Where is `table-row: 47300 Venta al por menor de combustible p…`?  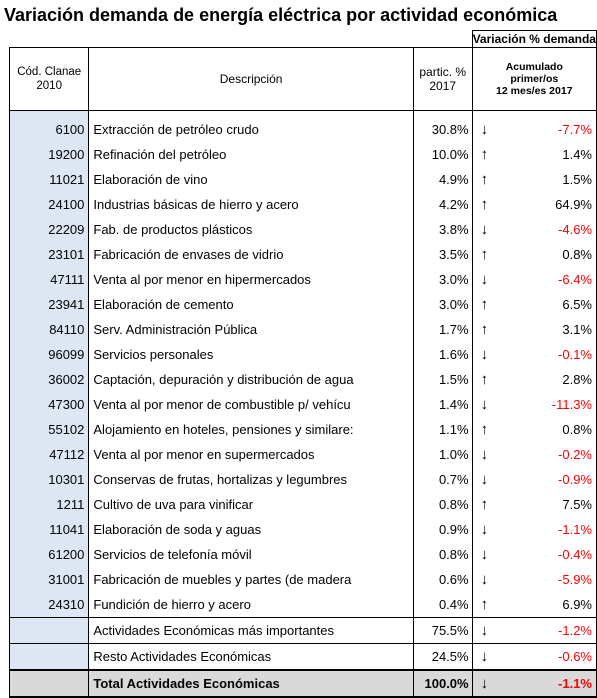 table-row: 47300 Venta al por menor de combustible p… is located at coordinates (302, 404).